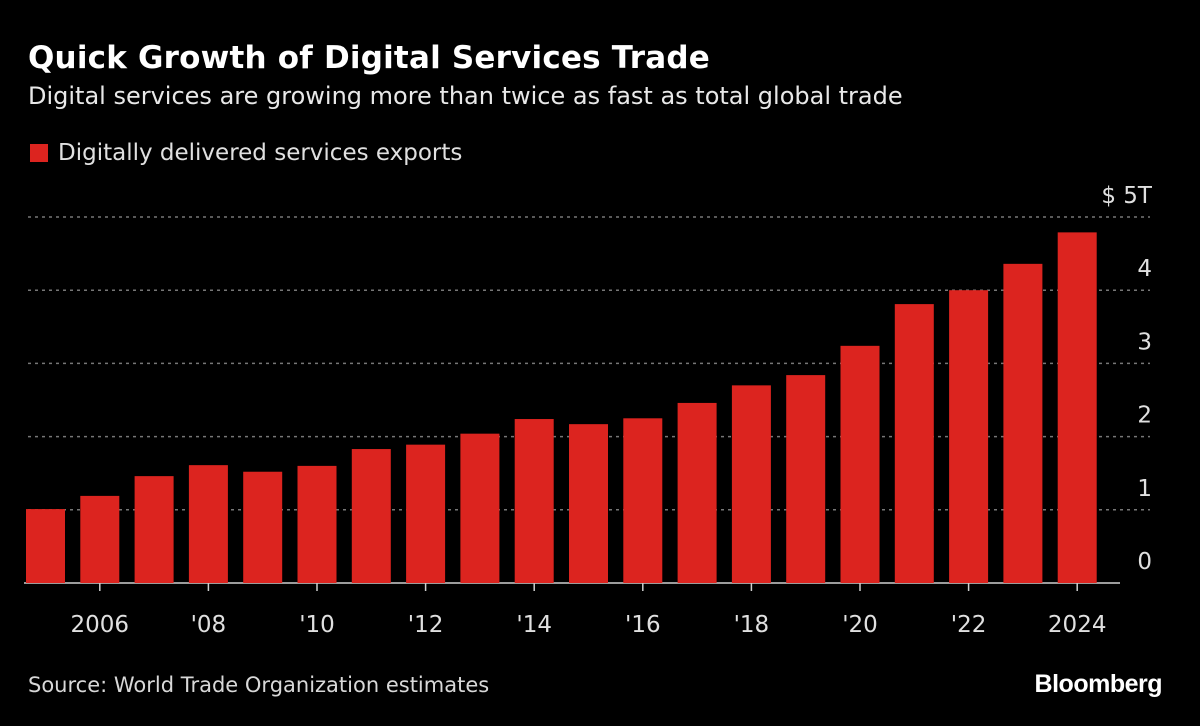 This screenshot has height=726, width=1200. Describe the element at coordinates (317, 625) in the screenshot. I see `x-tick-label: '10` at that location.